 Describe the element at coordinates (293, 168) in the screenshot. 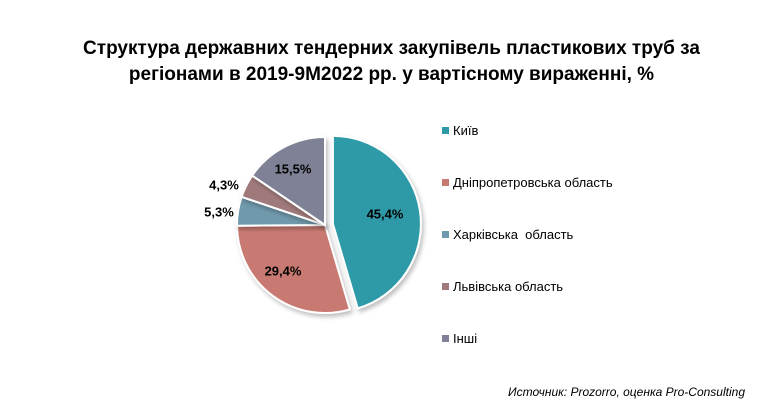

I see `slice-label-5: 15,5%` at that location.